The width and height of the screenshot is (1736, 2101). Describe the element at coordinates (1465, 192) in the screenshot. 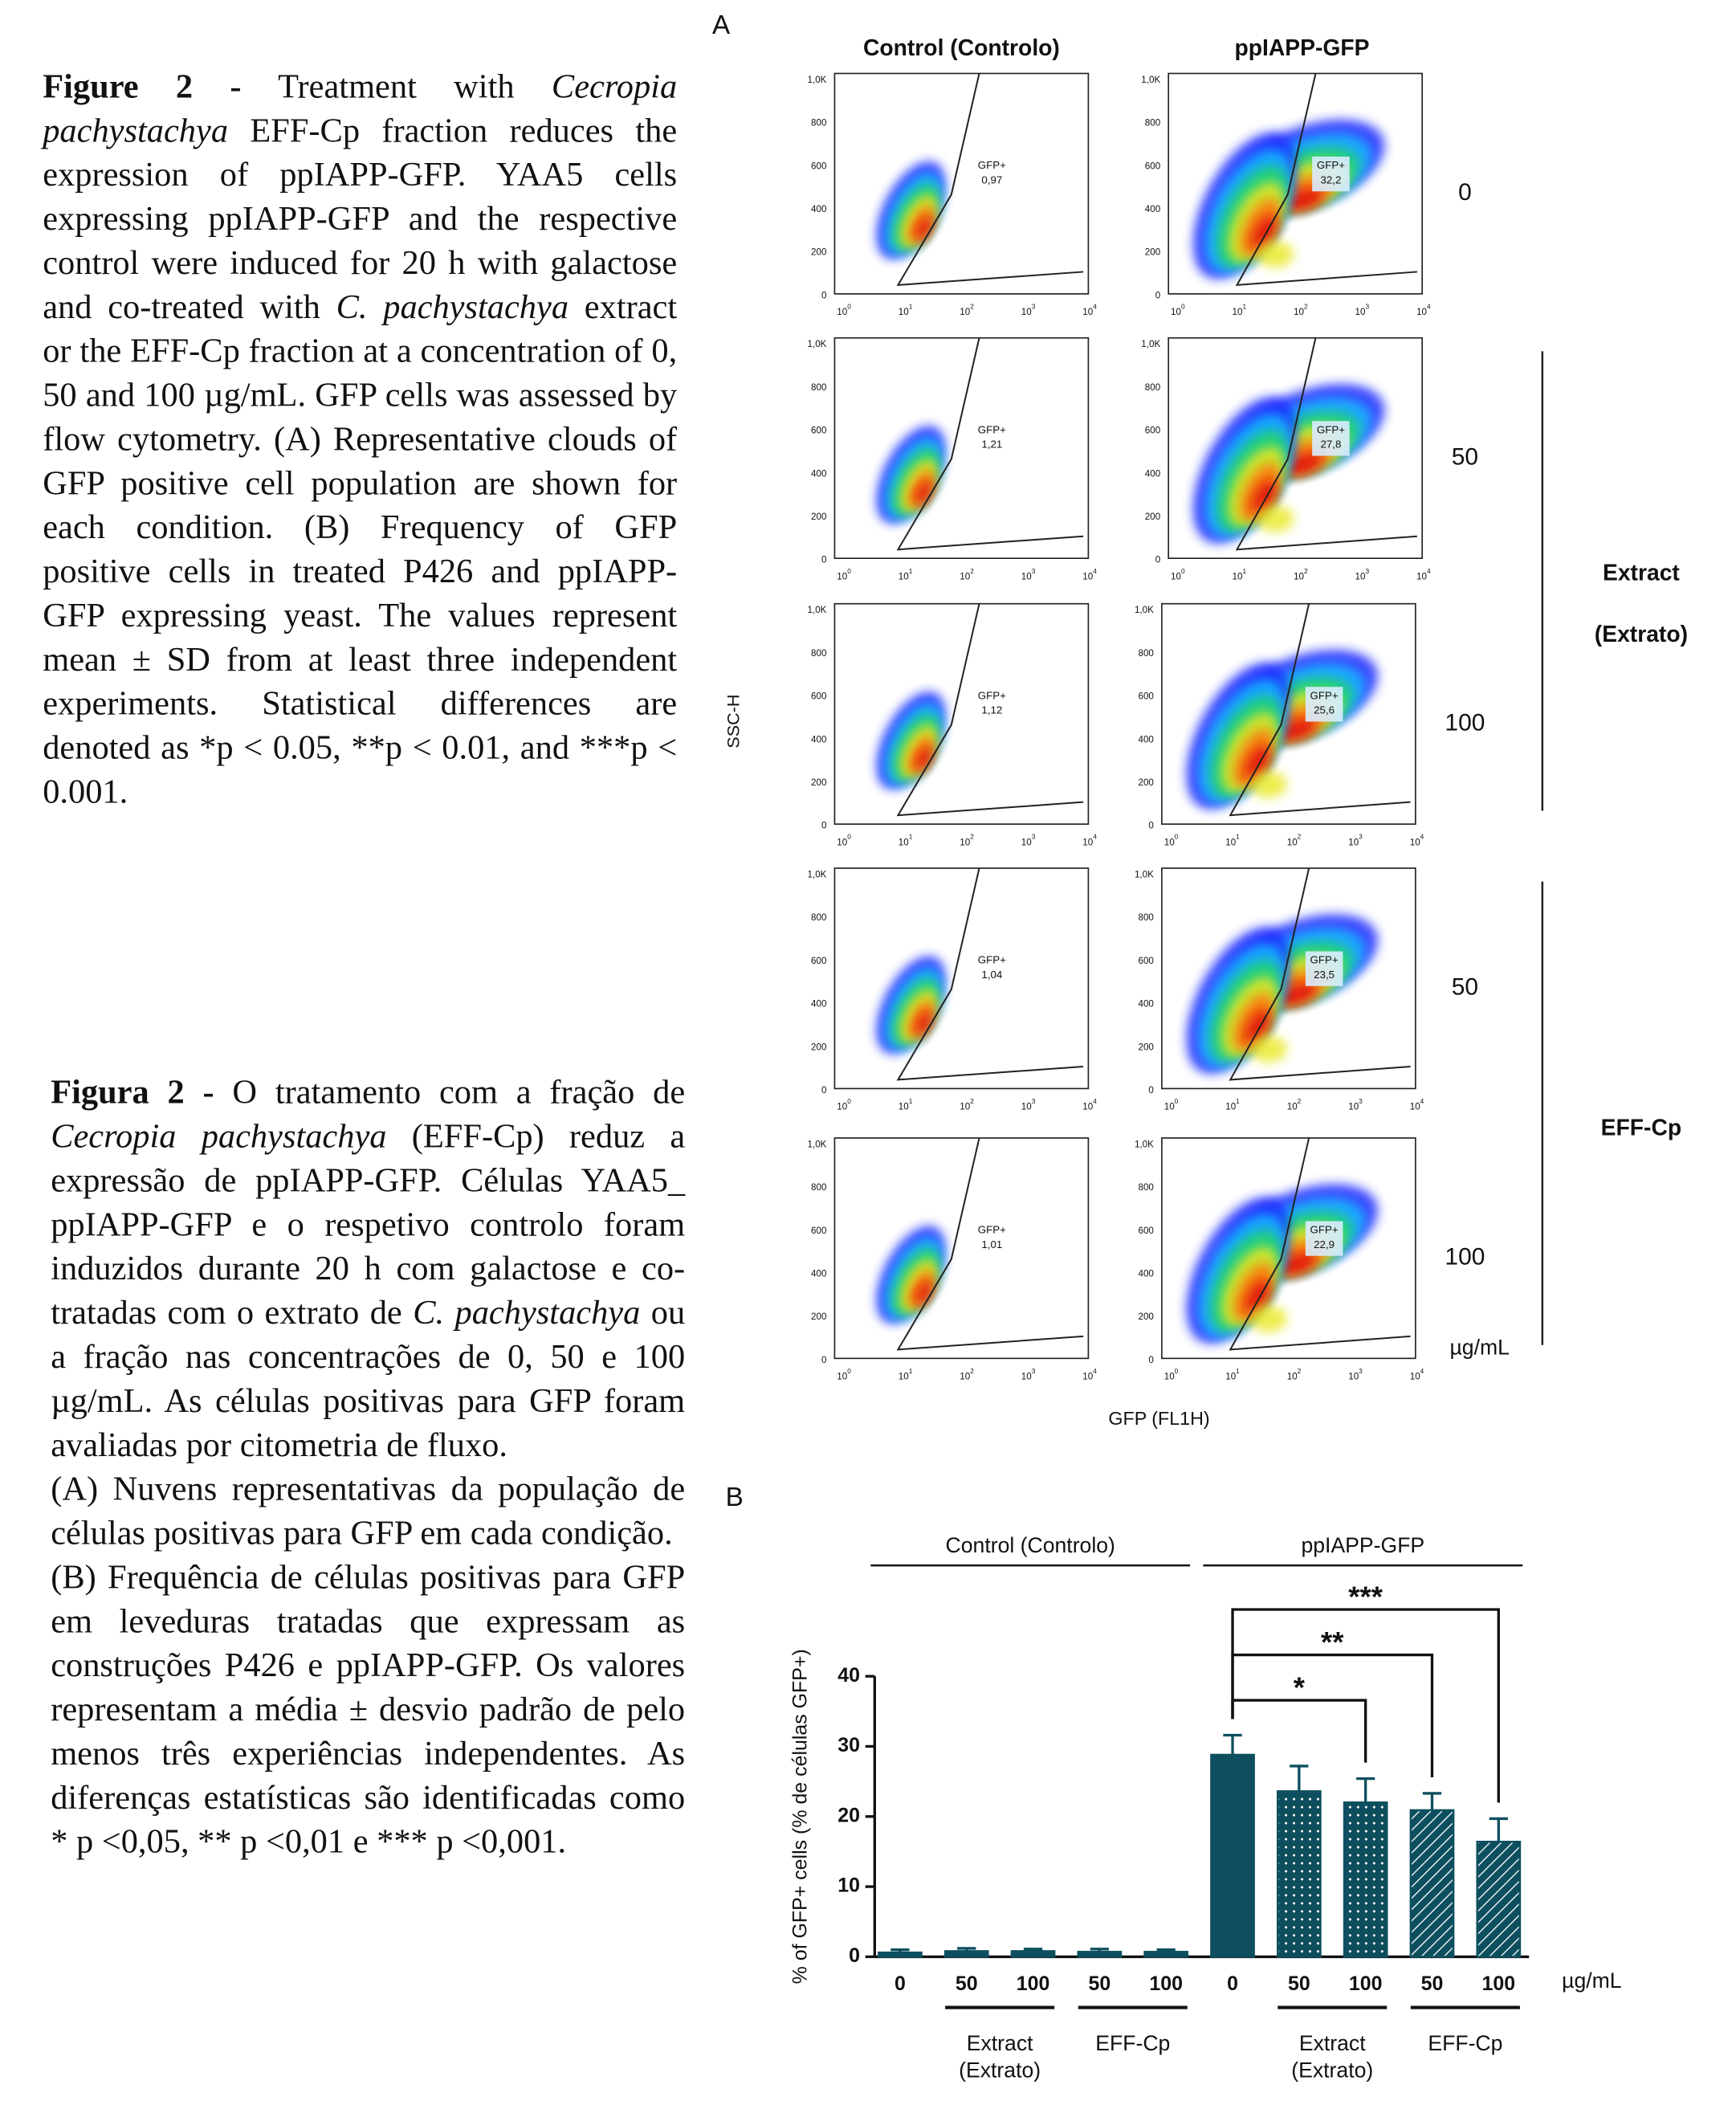

I see `dose-label: 0` at that location.